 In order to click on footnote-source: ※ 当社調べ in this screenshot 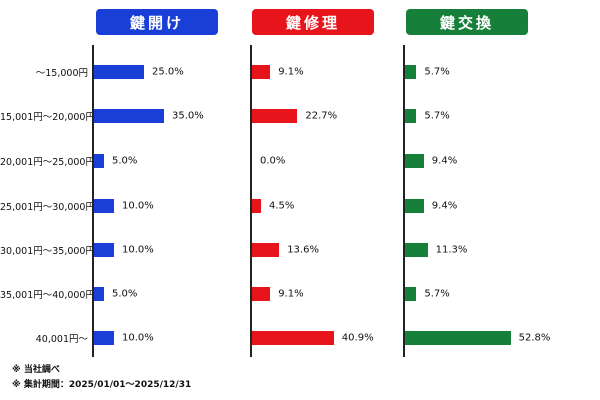, I will do `click(36, 370)`.